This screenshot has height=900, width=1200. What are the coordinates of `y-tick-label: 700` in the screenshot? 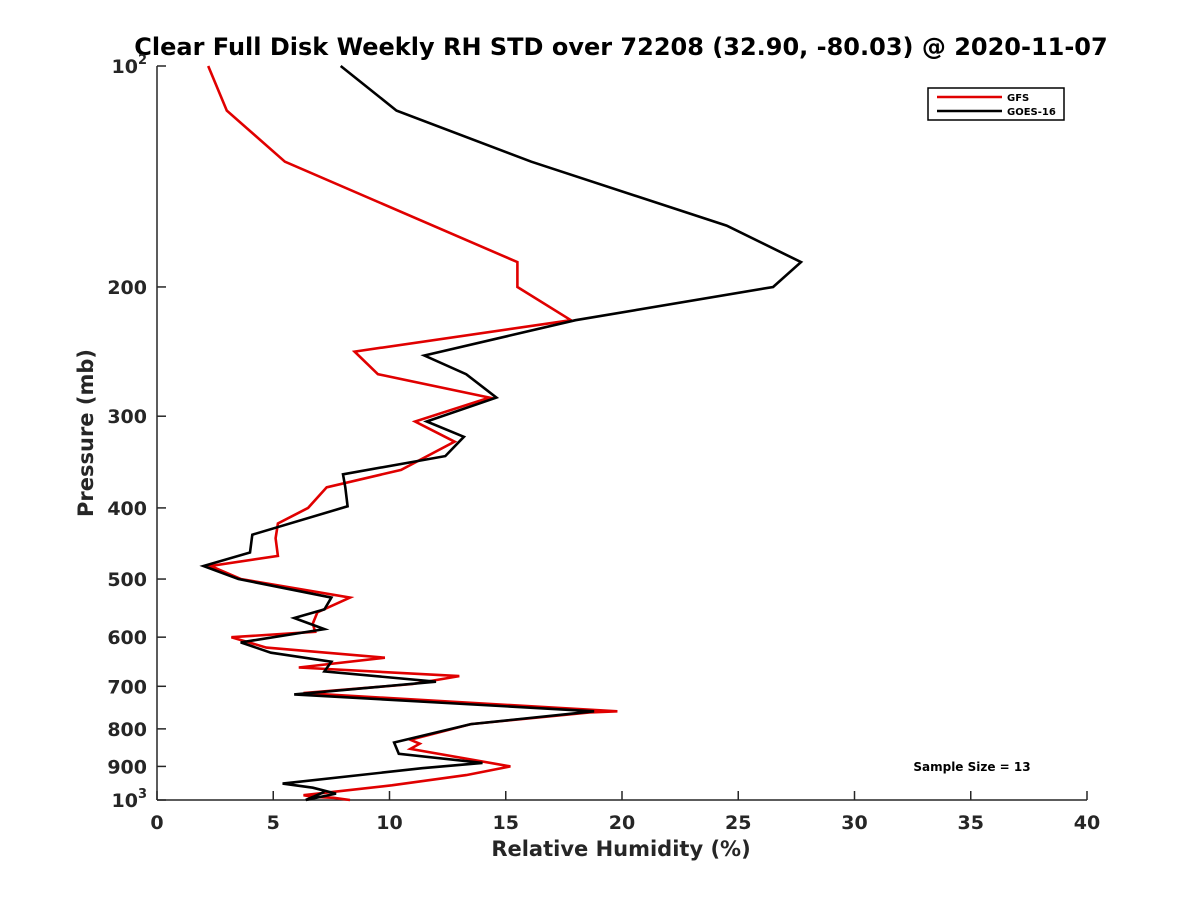 It's located at (127, 687).